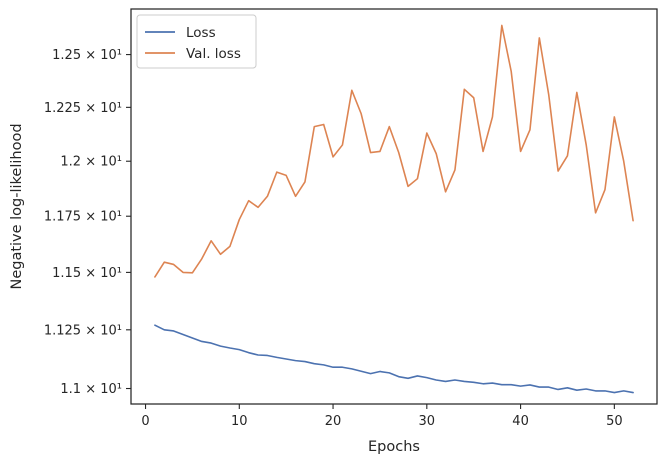 This screenshot has height=463, width=667. I want to click on x-tick-label: 20, so click(333, 421).